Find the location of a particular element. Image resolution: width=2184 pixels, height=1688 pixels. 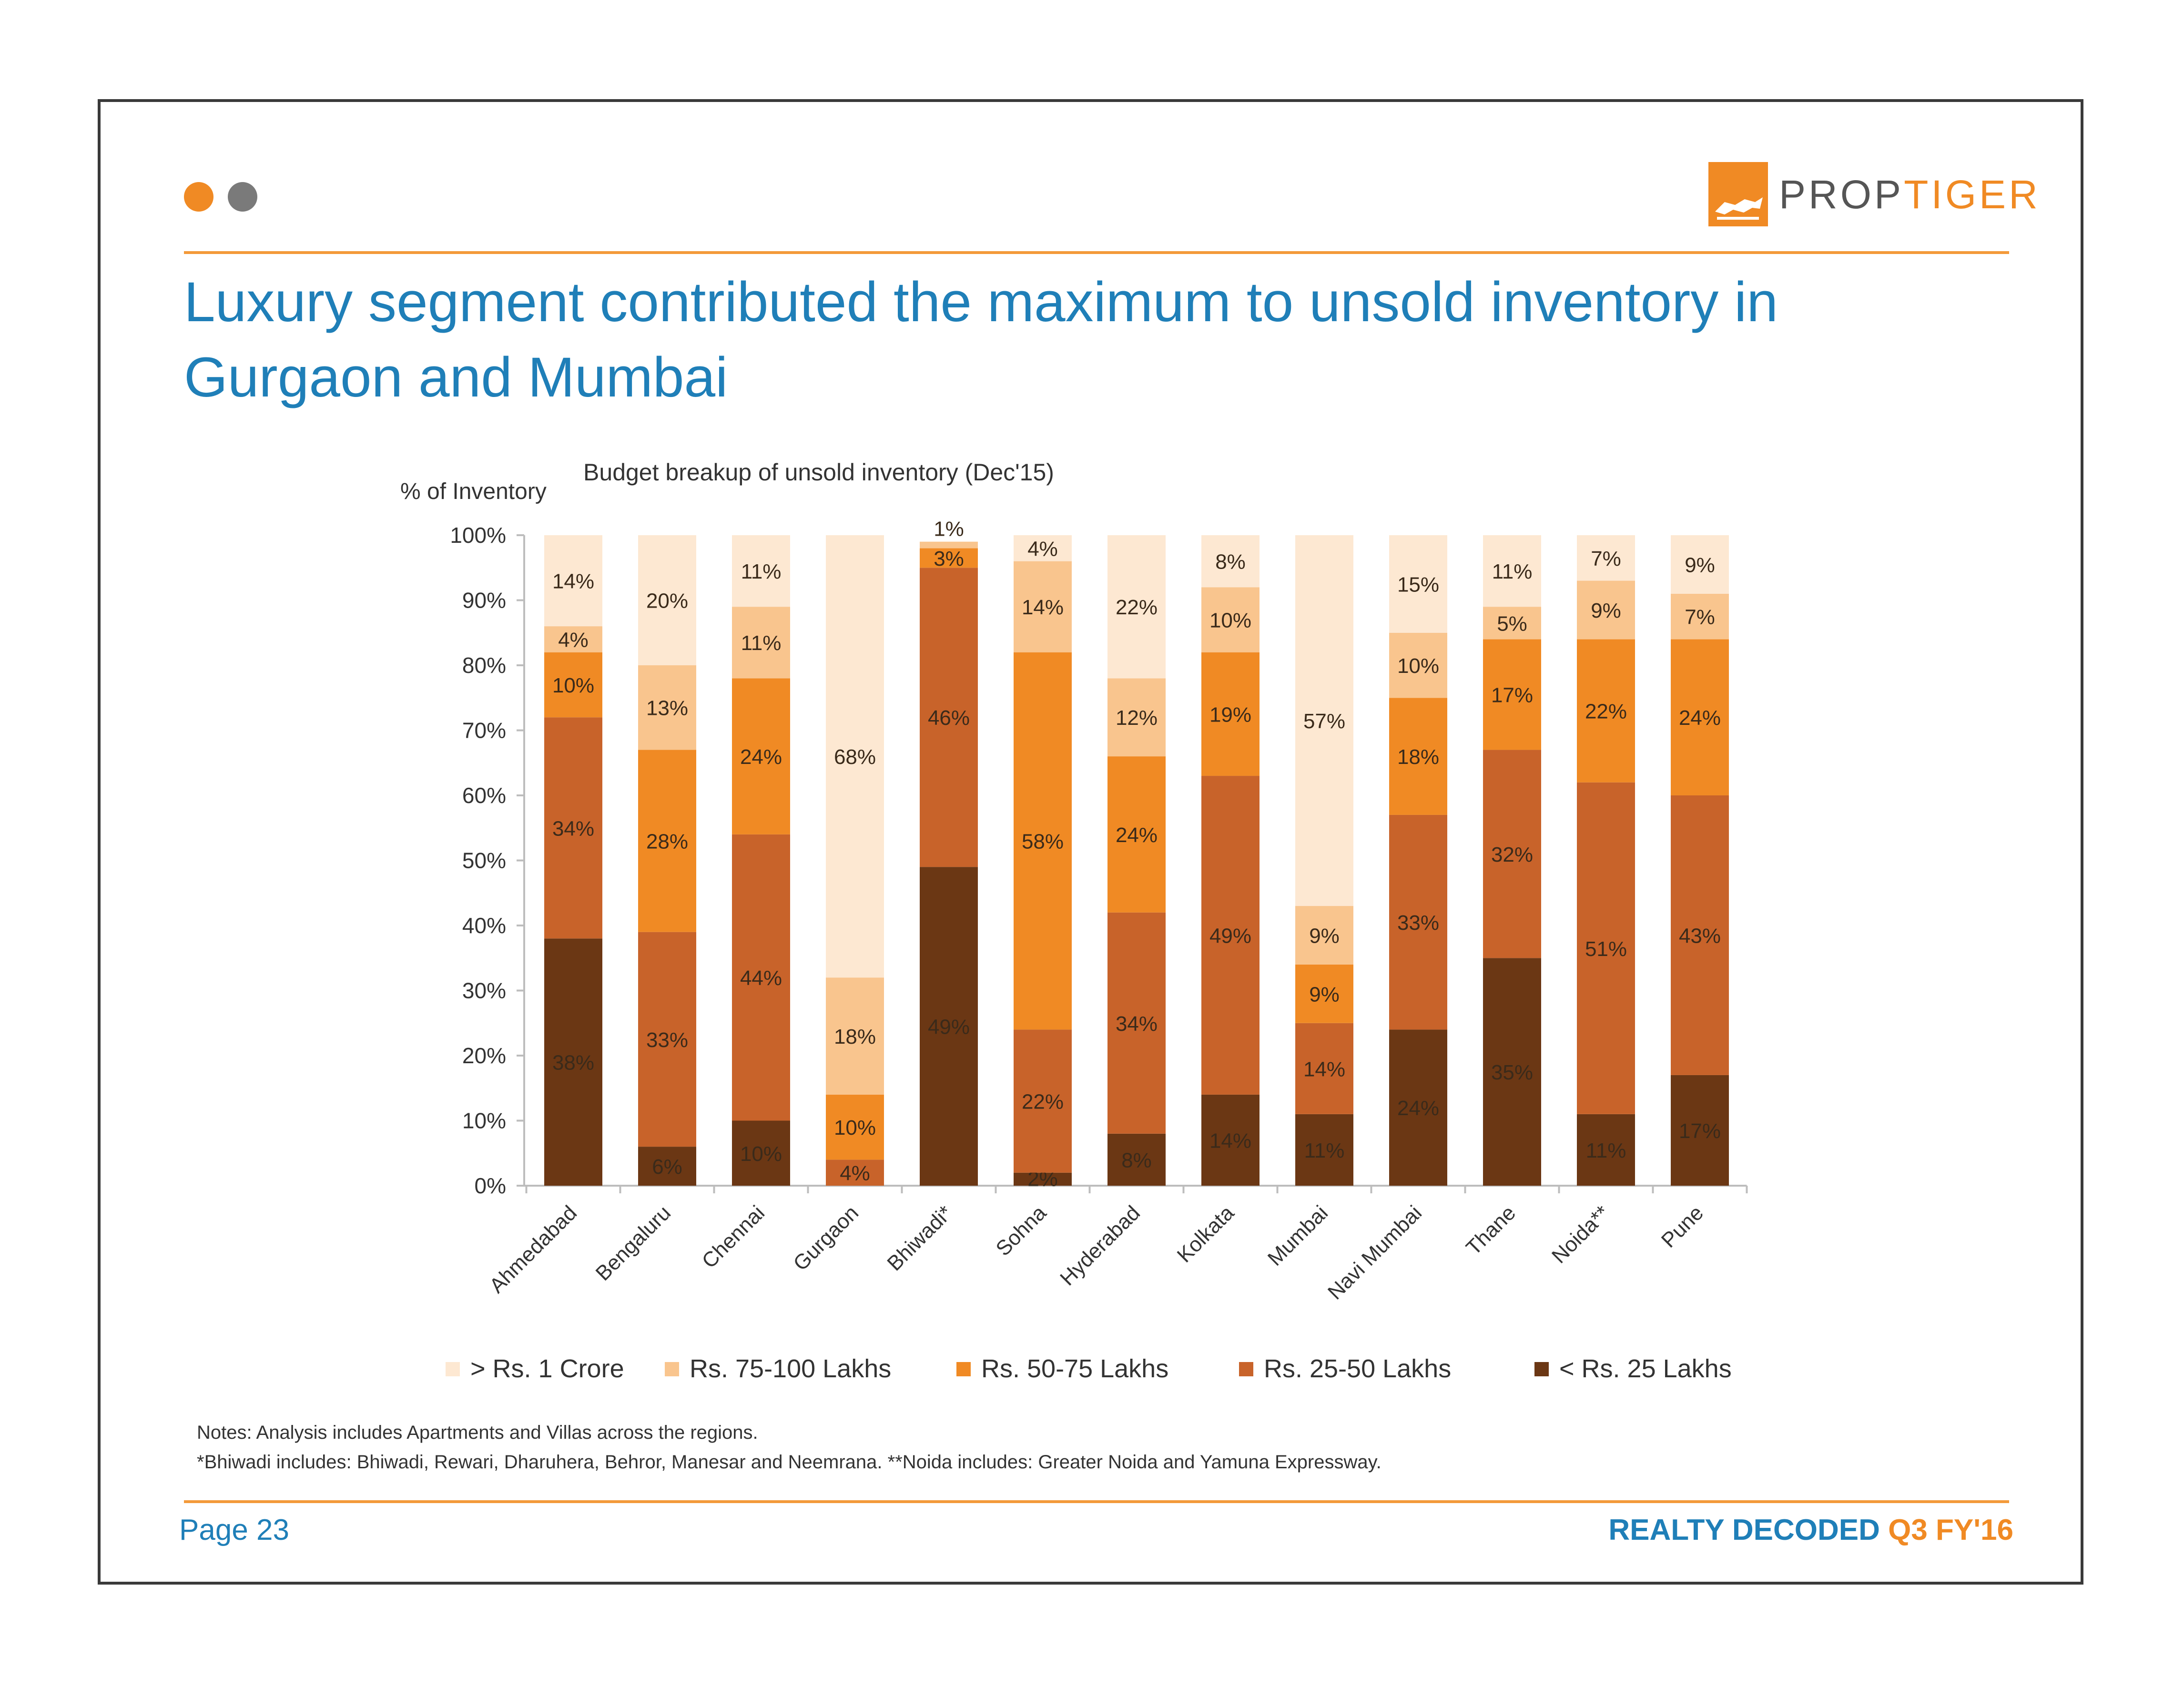

data-label: 35% is located at coordinates (1512, 1073).